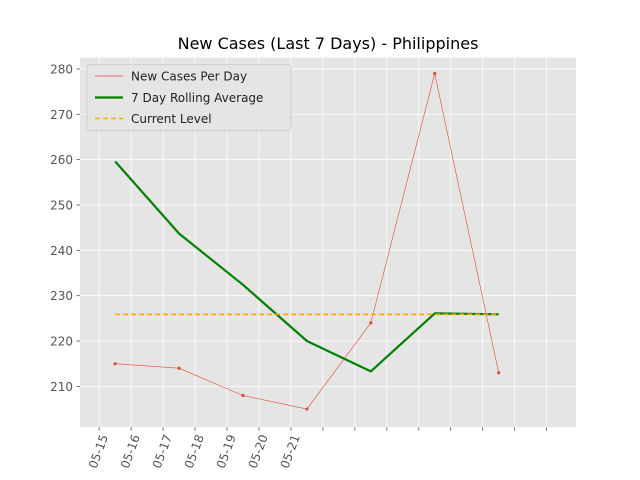  Describe the element at coordinates (290, 452) in the screenshot. I see `x-tick-label: 05-21` at that location.